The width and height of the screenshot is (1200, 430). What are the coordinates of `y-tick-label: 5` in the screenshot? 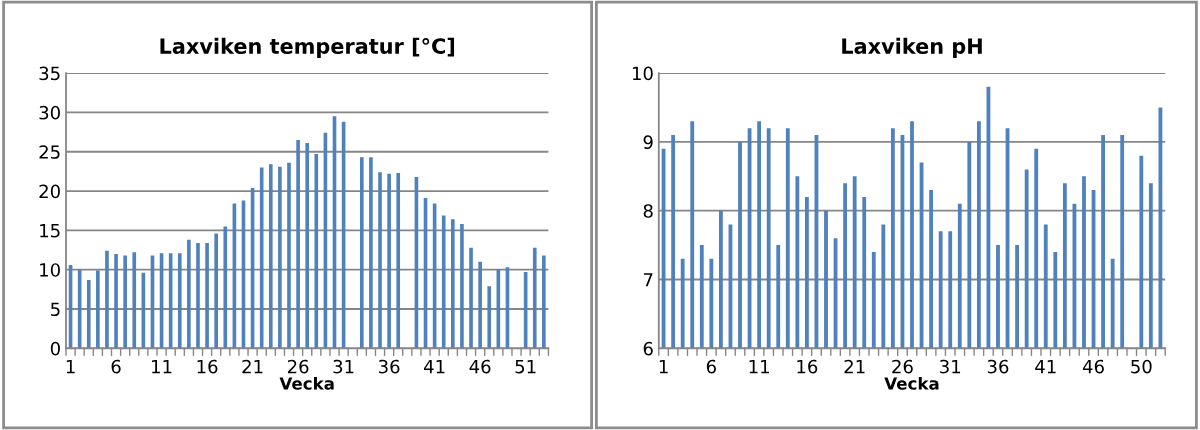 It's located at (55, 309).